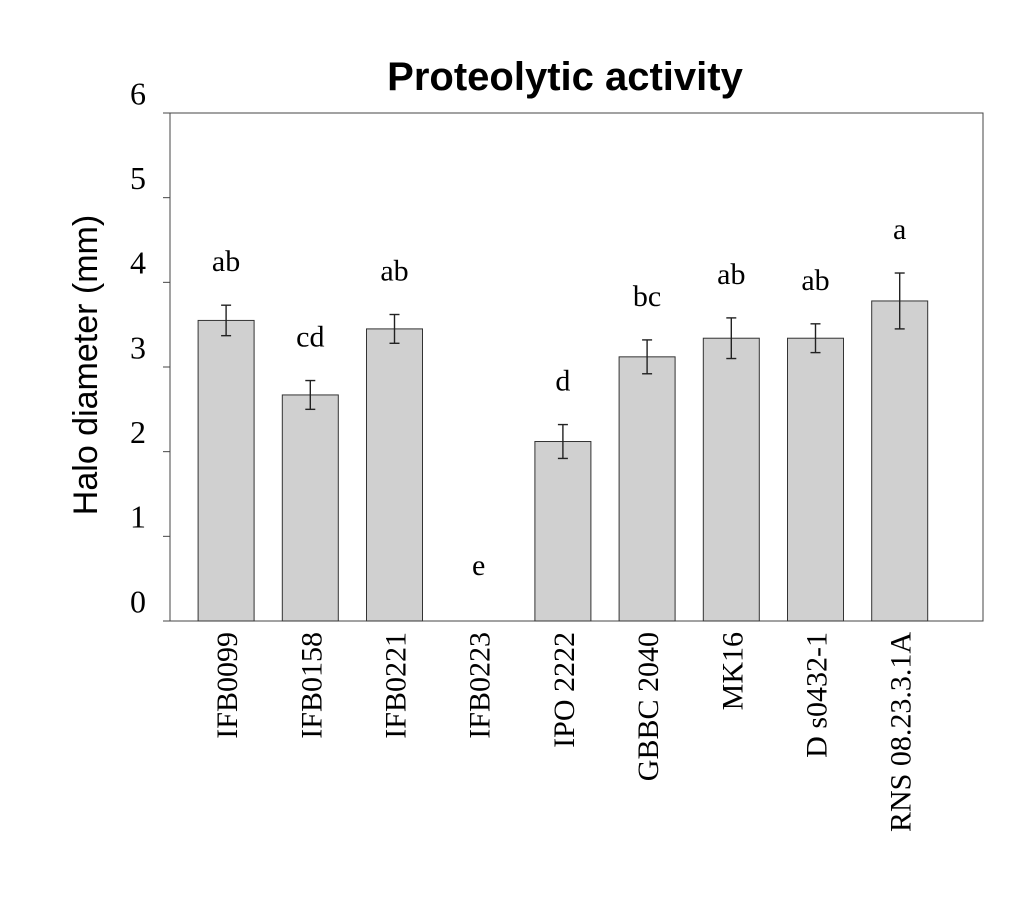 The image size is (1024, 904). Describe the element at coordinates (817, 695) in the screenshot. I see `category-label: D s0432-1` at that location.